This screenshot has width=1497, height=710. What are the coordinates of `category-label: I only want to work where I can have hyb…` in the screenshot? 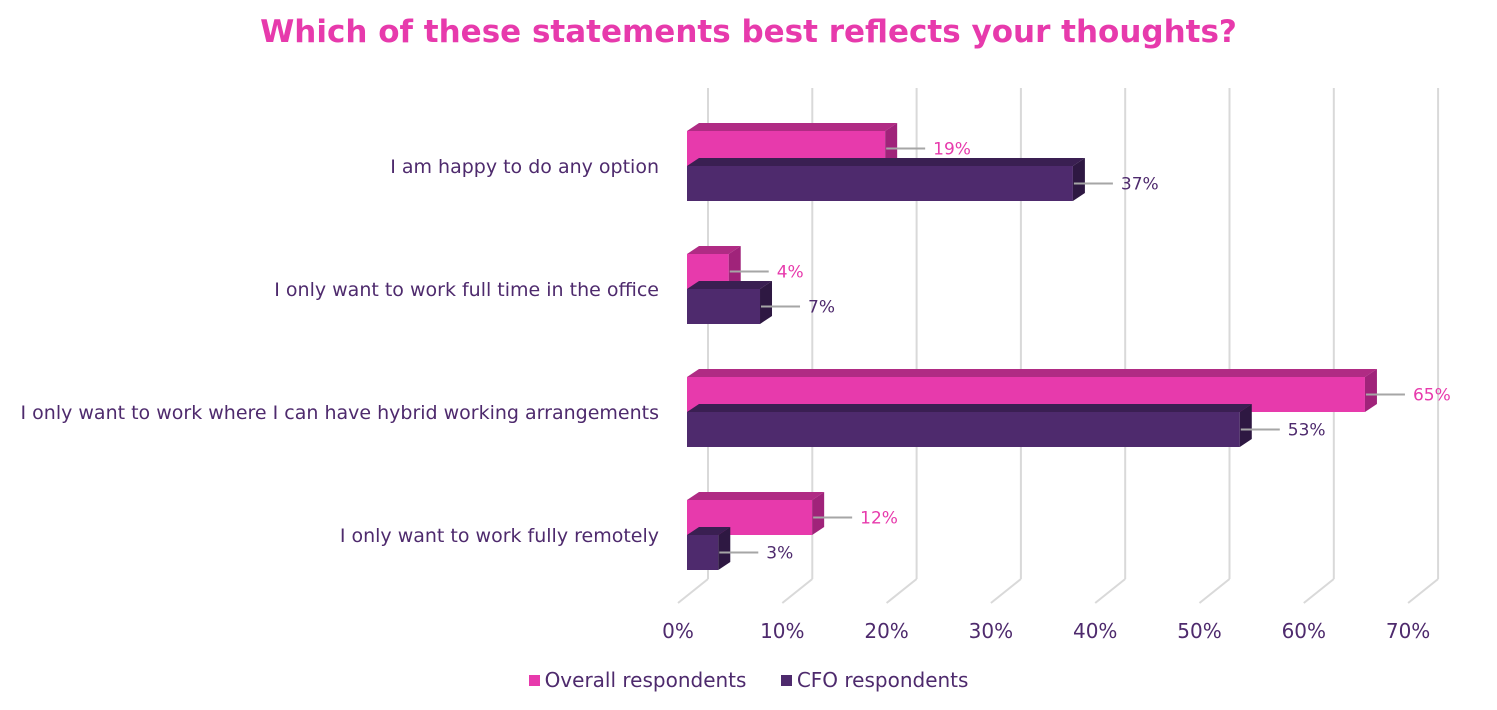 It's located at (340, 413).